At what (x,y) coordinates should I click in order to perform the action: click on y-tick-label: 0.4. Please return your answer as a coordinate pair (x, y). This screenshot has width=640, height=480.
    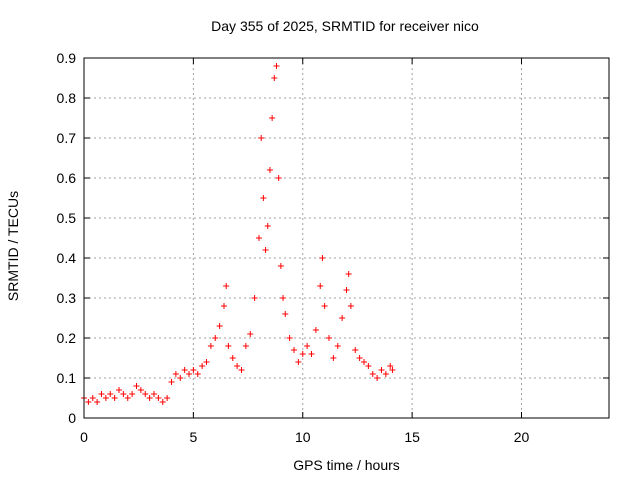
    Looking at the image, I should click on (67, 258).